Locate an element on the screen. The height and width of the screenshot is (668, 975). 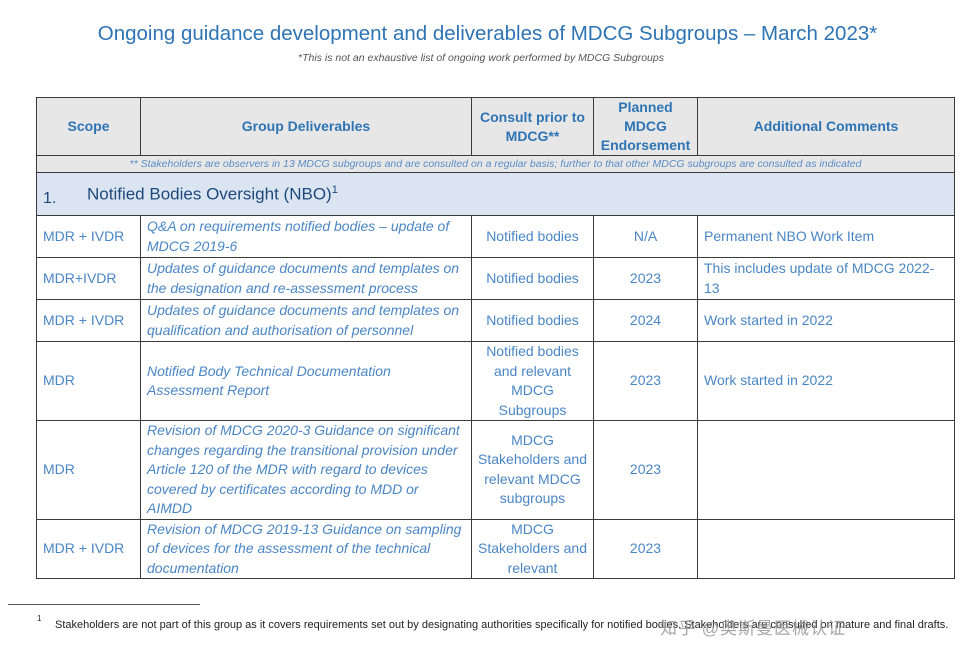
section-number: 1. is located at coordinates (50, 199).